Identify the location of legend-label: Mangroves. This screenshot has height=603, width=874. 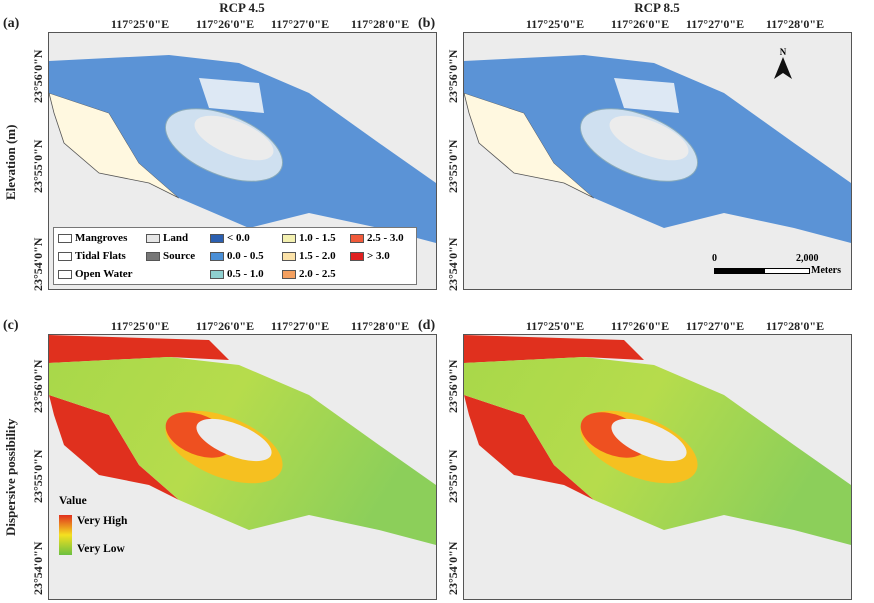
(101, 238).